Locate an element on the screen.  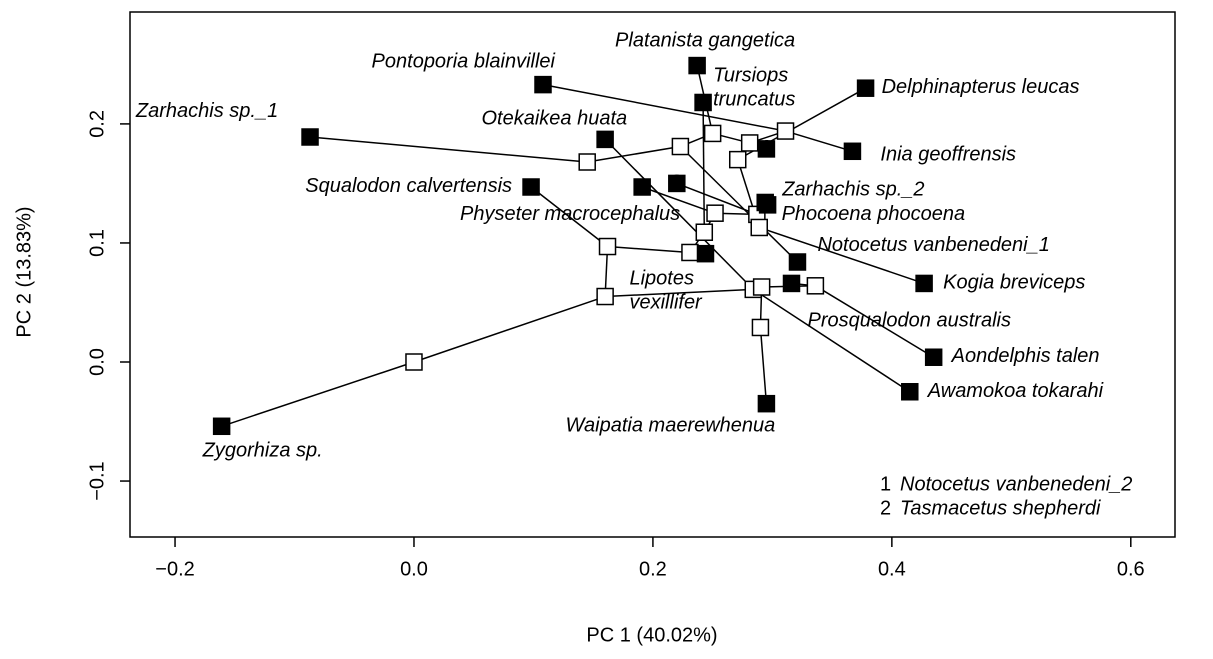
point-label: Platanista gangetica is located at coordinates (705, 41).